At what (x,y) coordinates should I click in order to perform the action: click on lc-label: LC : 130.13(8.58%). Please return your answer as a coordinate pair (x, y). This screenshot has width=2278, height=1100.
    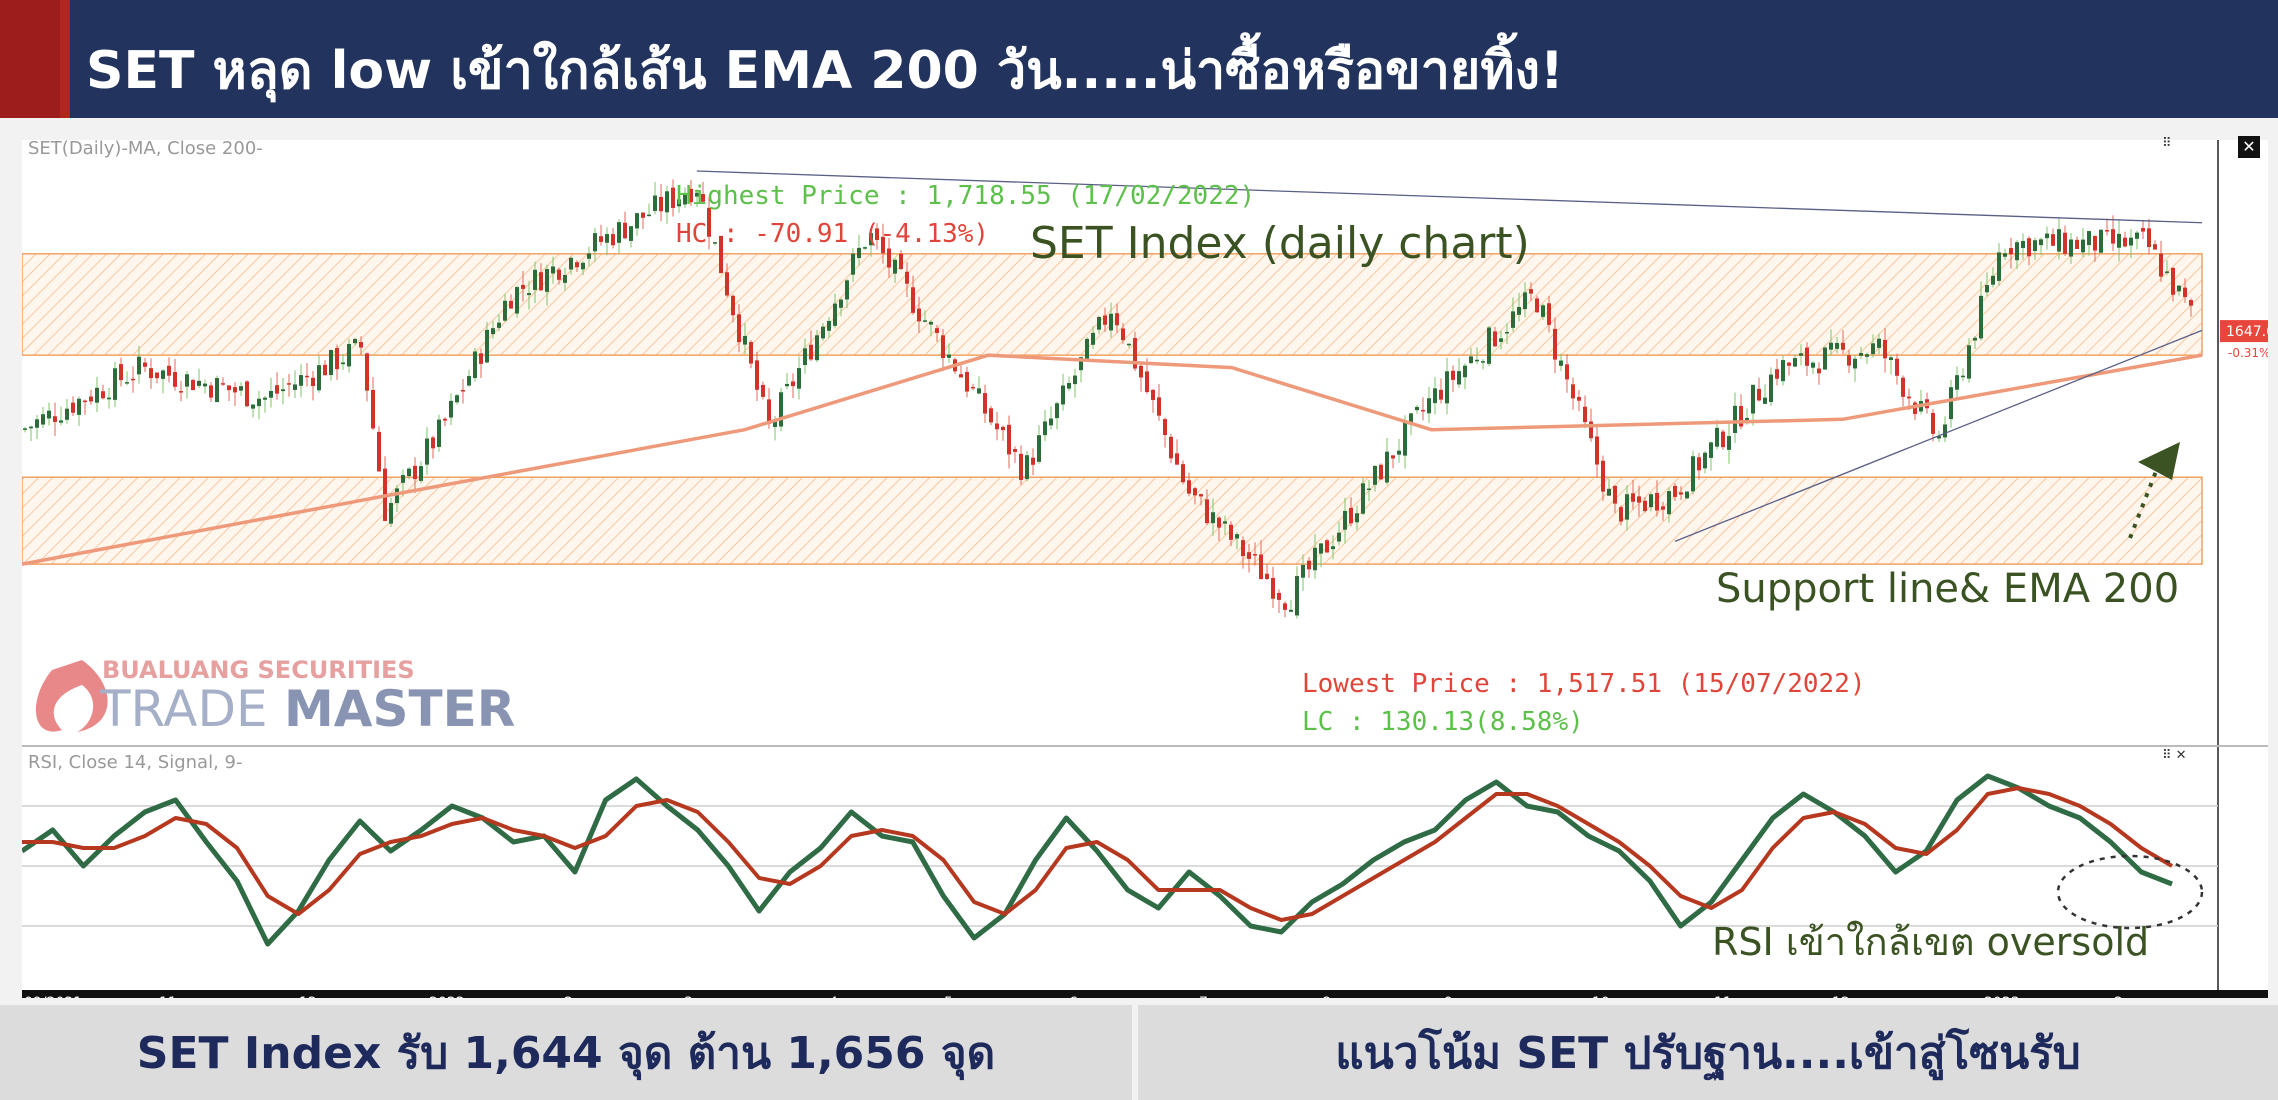
    Looking at the image, I should click on (1443, 722).